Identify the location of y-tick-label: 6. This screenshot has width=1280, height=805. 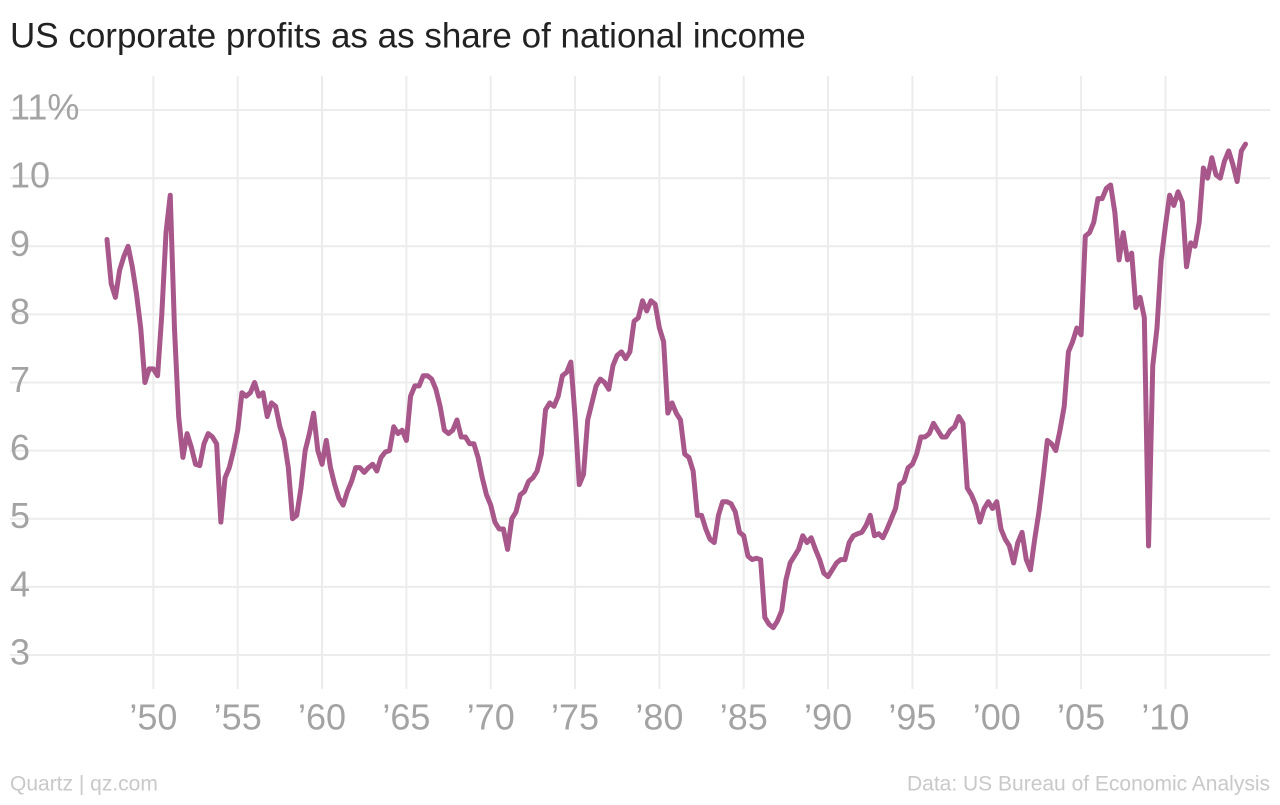
(20, 447).